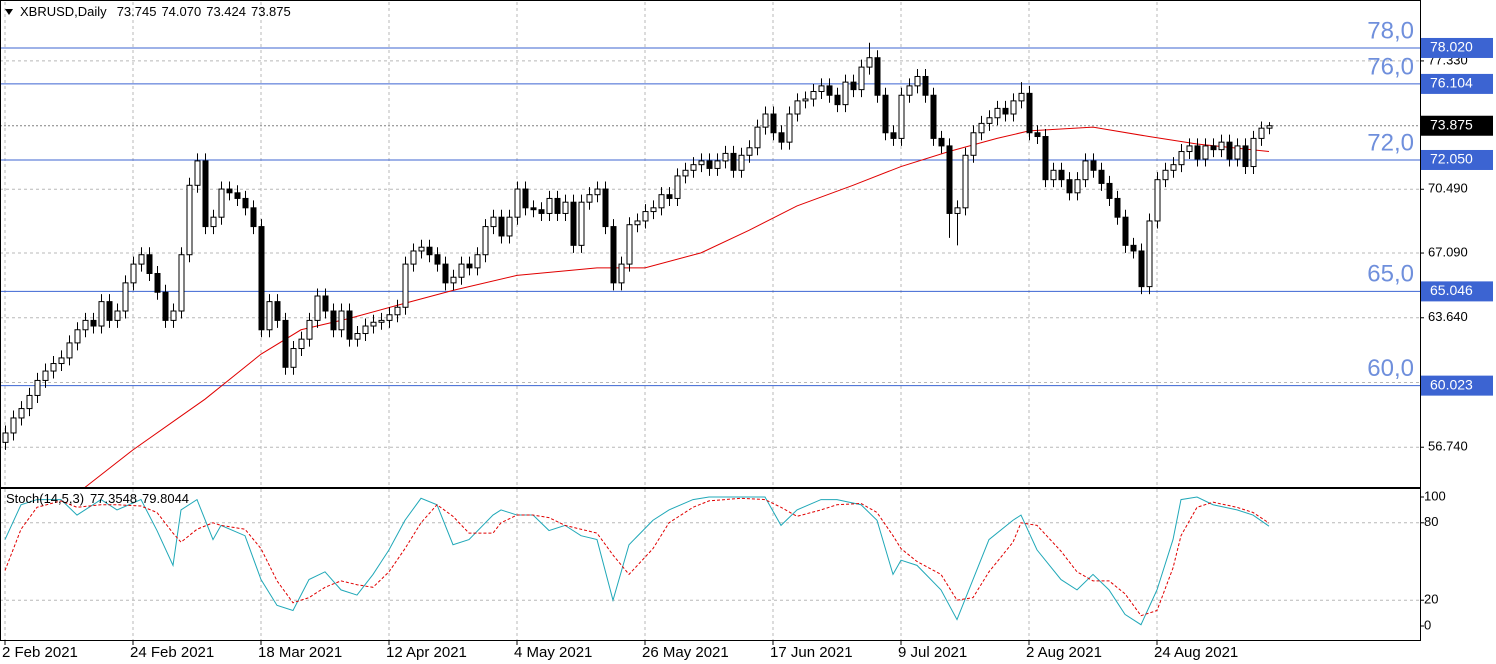 This screenshot has width=1496, height=664. I want to click on level-label: 78.020, so click(1451, 47).